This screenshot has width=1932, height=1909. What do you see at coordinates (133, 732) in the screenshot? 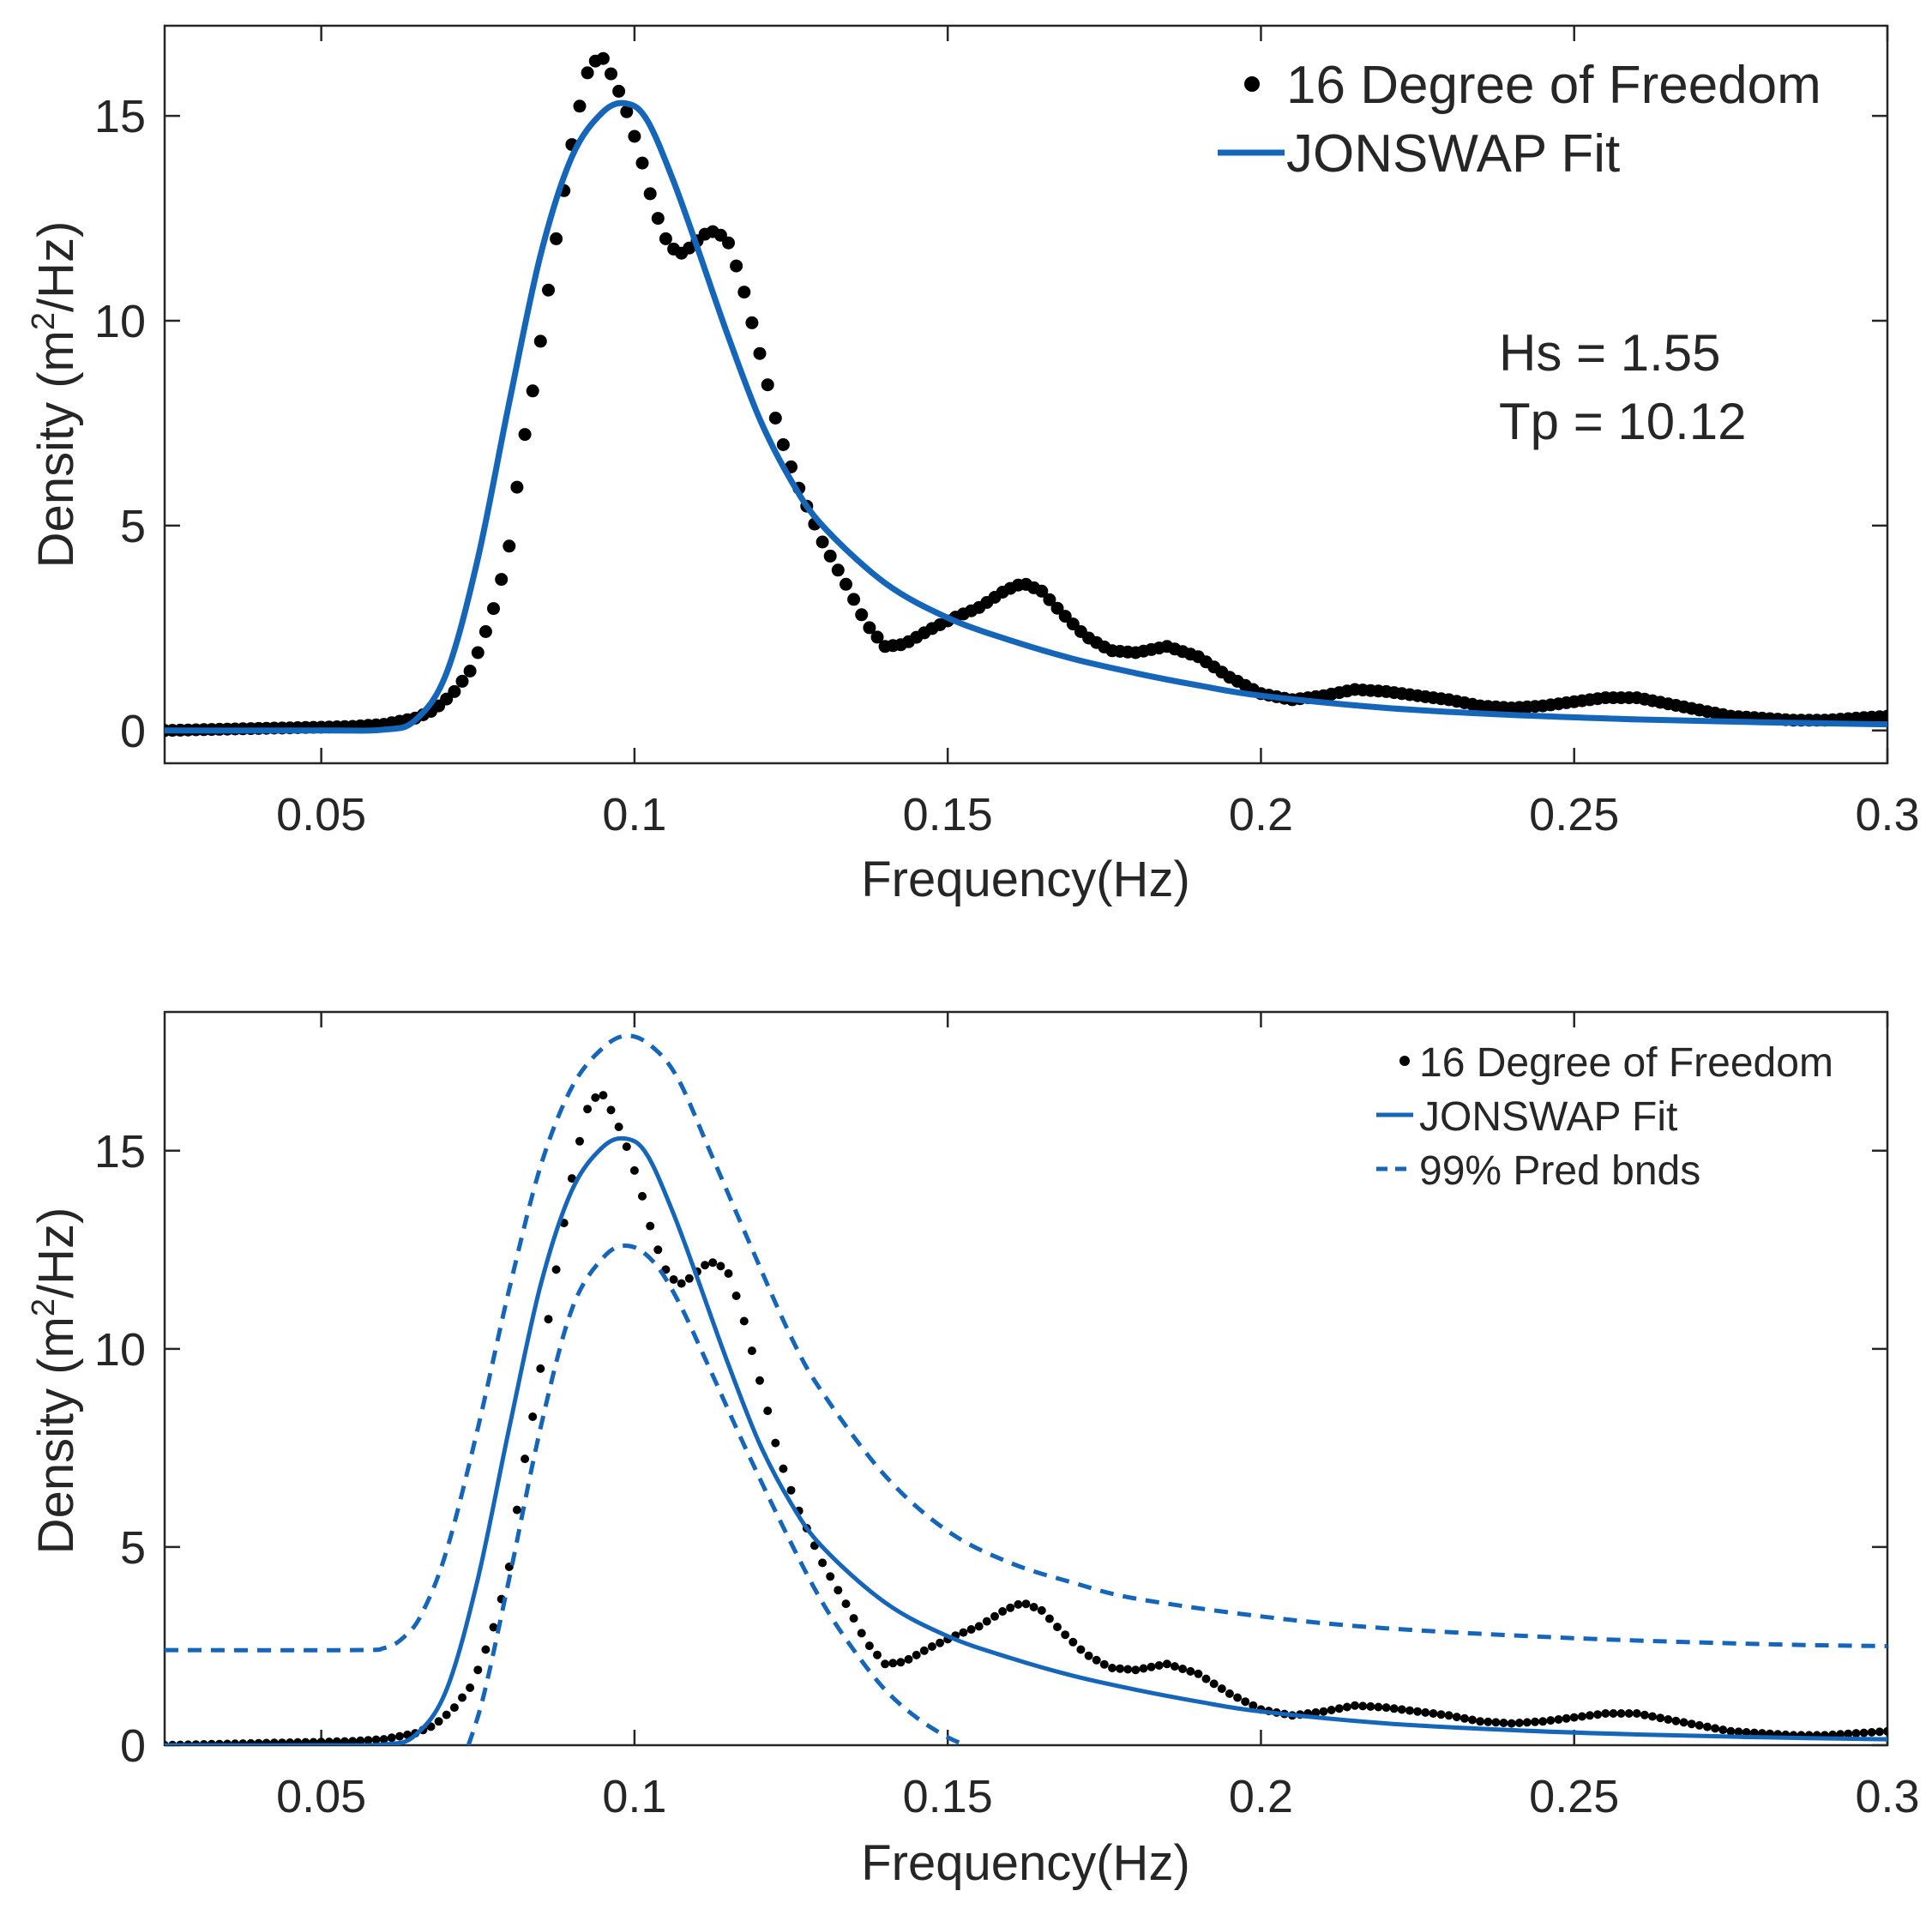
I see `y-tick-label-top: 0` at bounding box center [133, 732].